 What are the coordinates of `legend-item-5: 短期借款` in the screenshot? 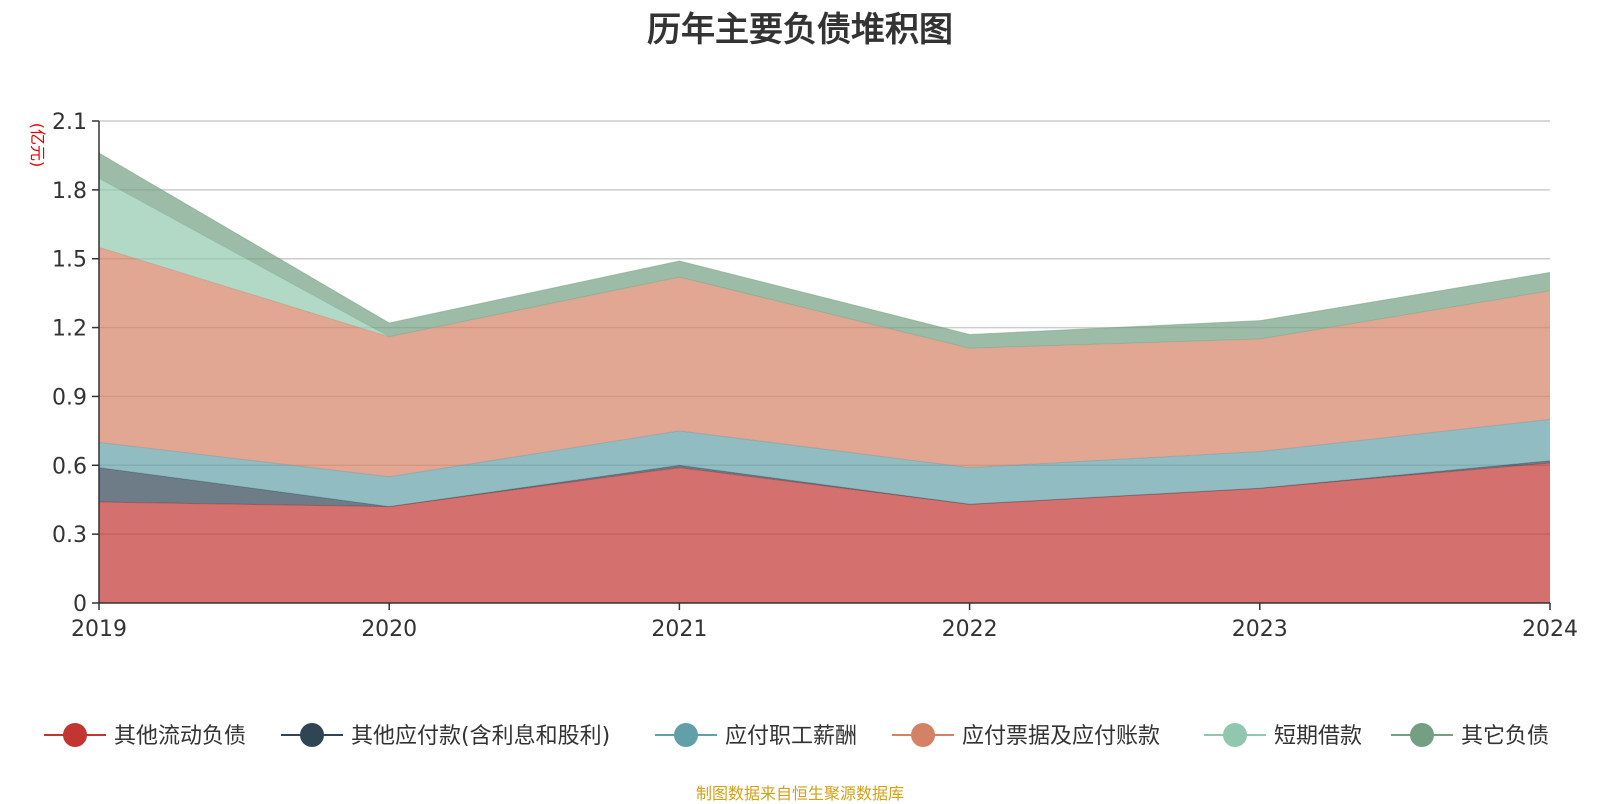 It's located at (1283, 736).